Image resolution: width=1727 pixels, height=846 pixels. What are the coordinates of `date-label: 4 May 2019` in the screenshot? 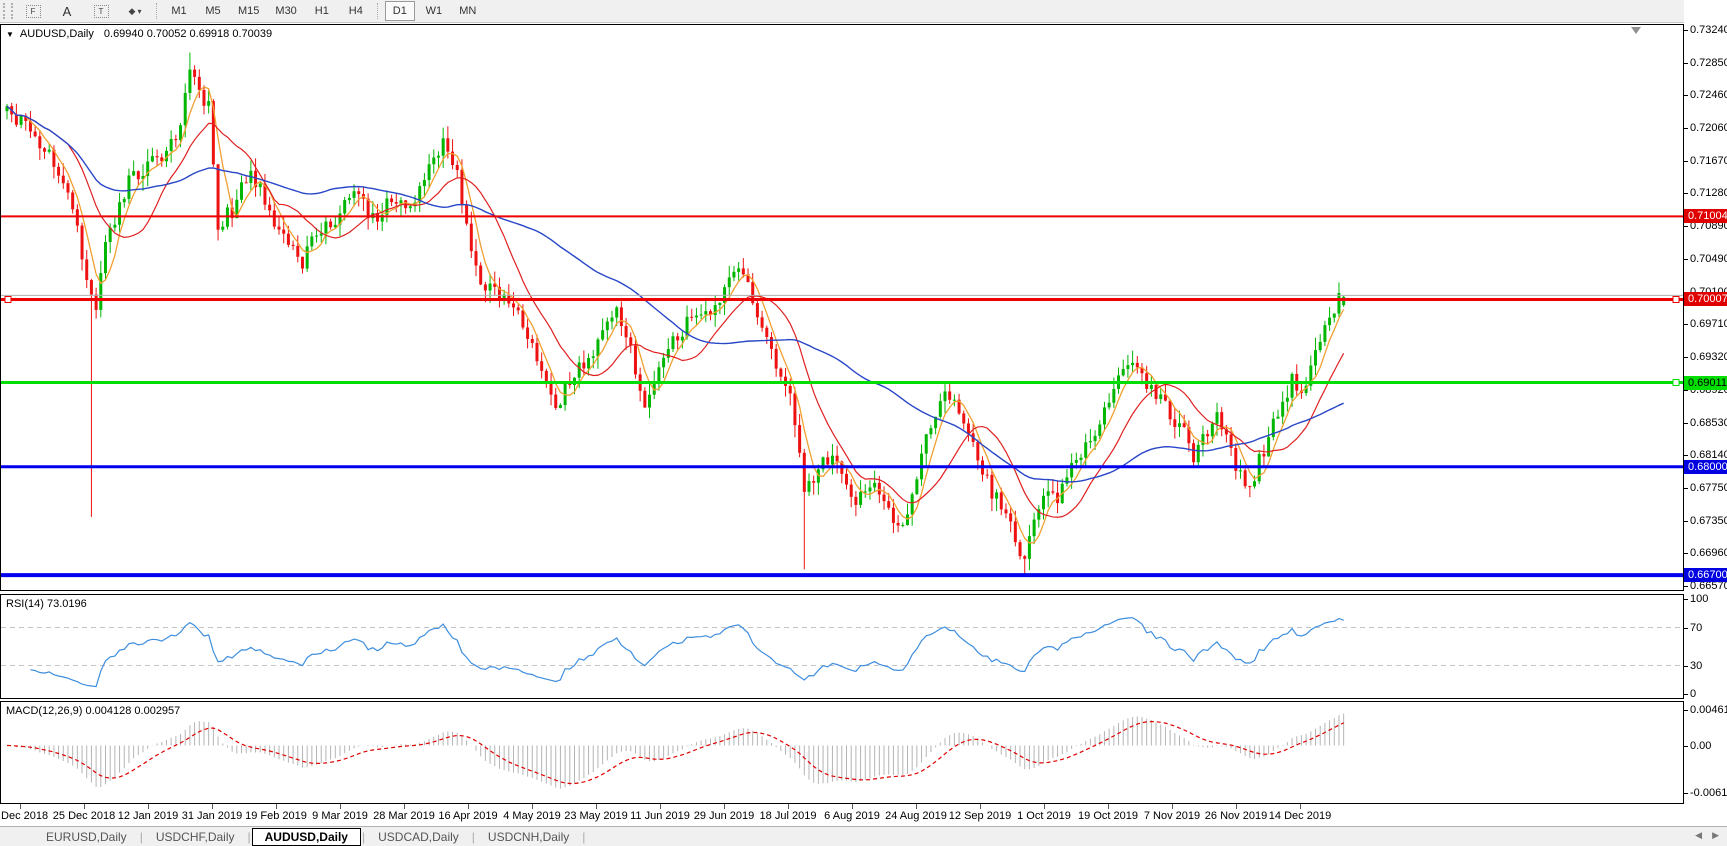 It's located at (532, 816).